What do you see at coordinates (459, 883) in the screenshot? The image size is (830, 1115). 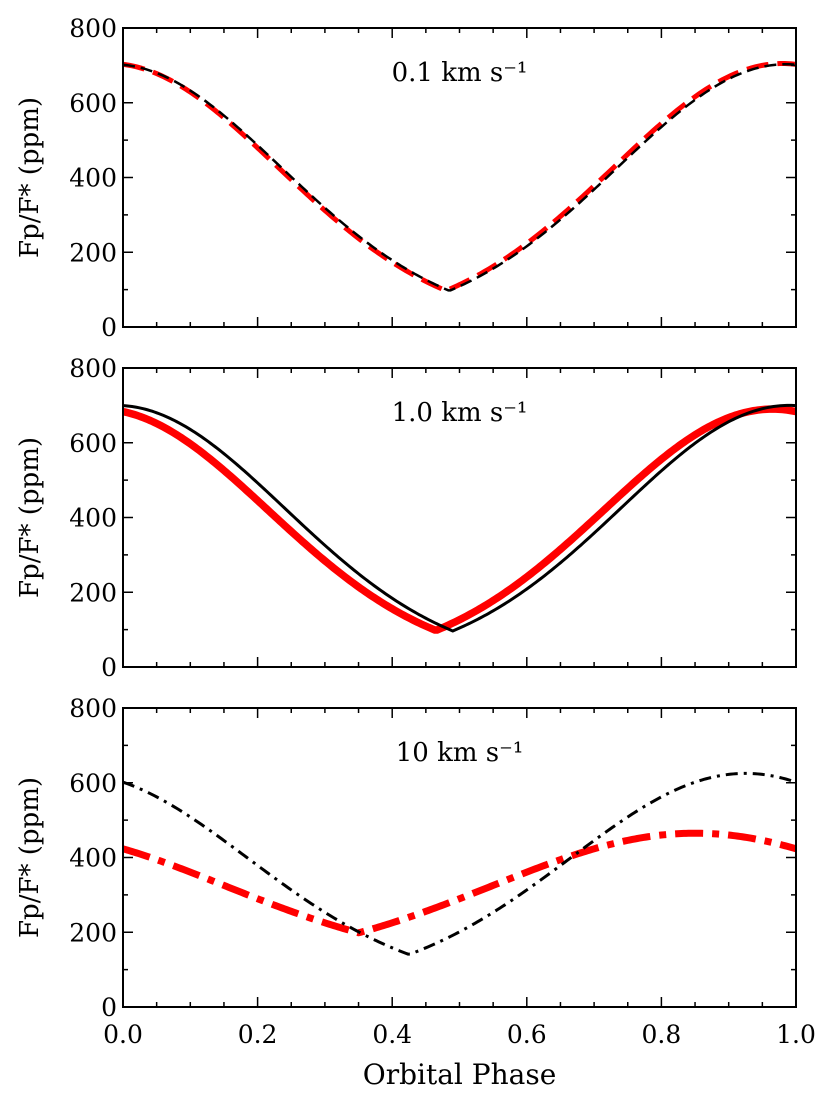 I see `series-red-line` at bounding box center [459, 883].